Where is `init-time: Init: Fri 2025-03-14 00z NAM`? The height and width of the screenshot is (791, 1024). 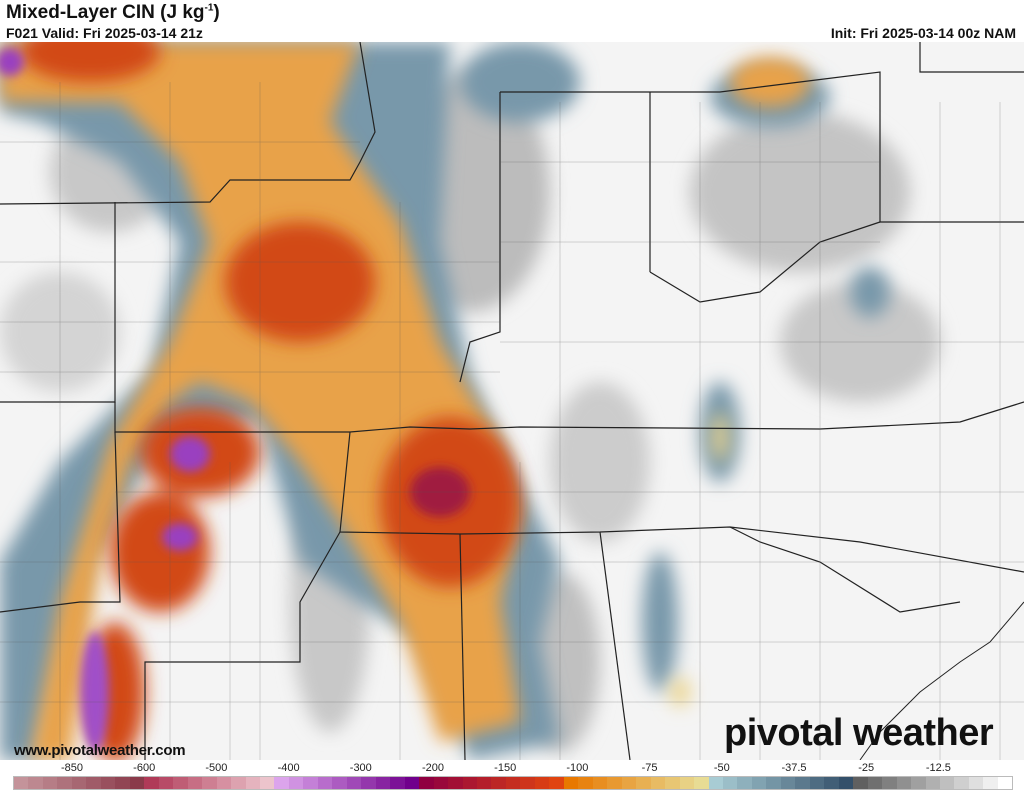
init-time: Init: Fri 2025-03-14 00z NAM is located at coordinates (923, 33).